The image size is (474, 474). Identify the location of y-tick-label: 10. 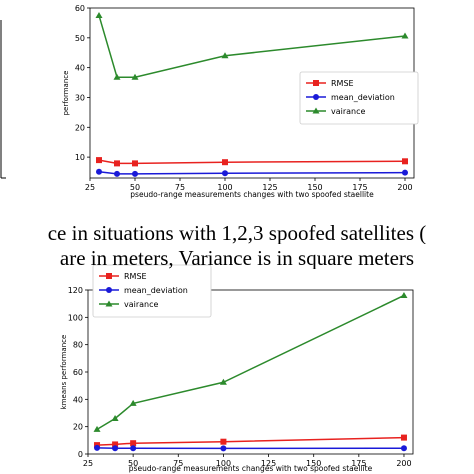
(80, 157).